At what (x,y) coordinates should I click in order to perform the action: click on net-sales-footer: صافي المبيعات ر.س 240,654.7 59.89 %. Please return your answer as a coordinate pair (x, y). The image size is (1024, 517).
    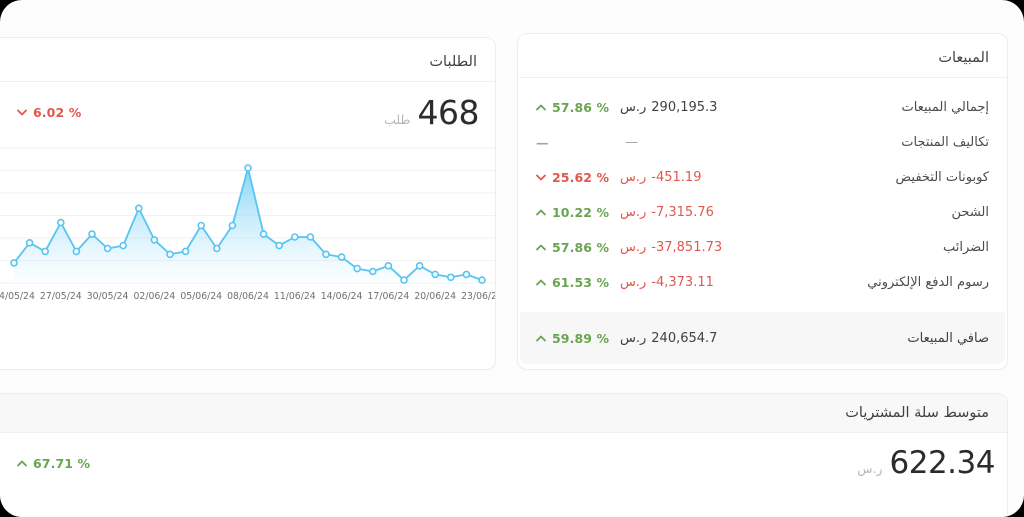
    Looking at the image, I should click on (762, 338).